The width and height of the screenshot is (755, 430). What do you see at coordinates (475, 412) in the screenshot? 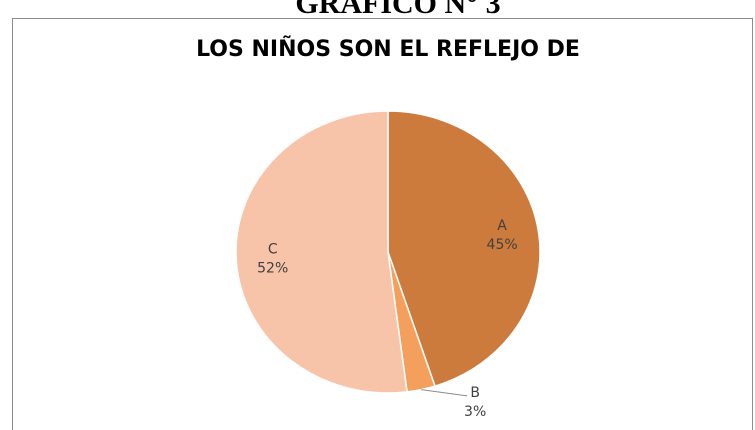
I see `slice-value-label: 3%` at bounding box center [475, 412].